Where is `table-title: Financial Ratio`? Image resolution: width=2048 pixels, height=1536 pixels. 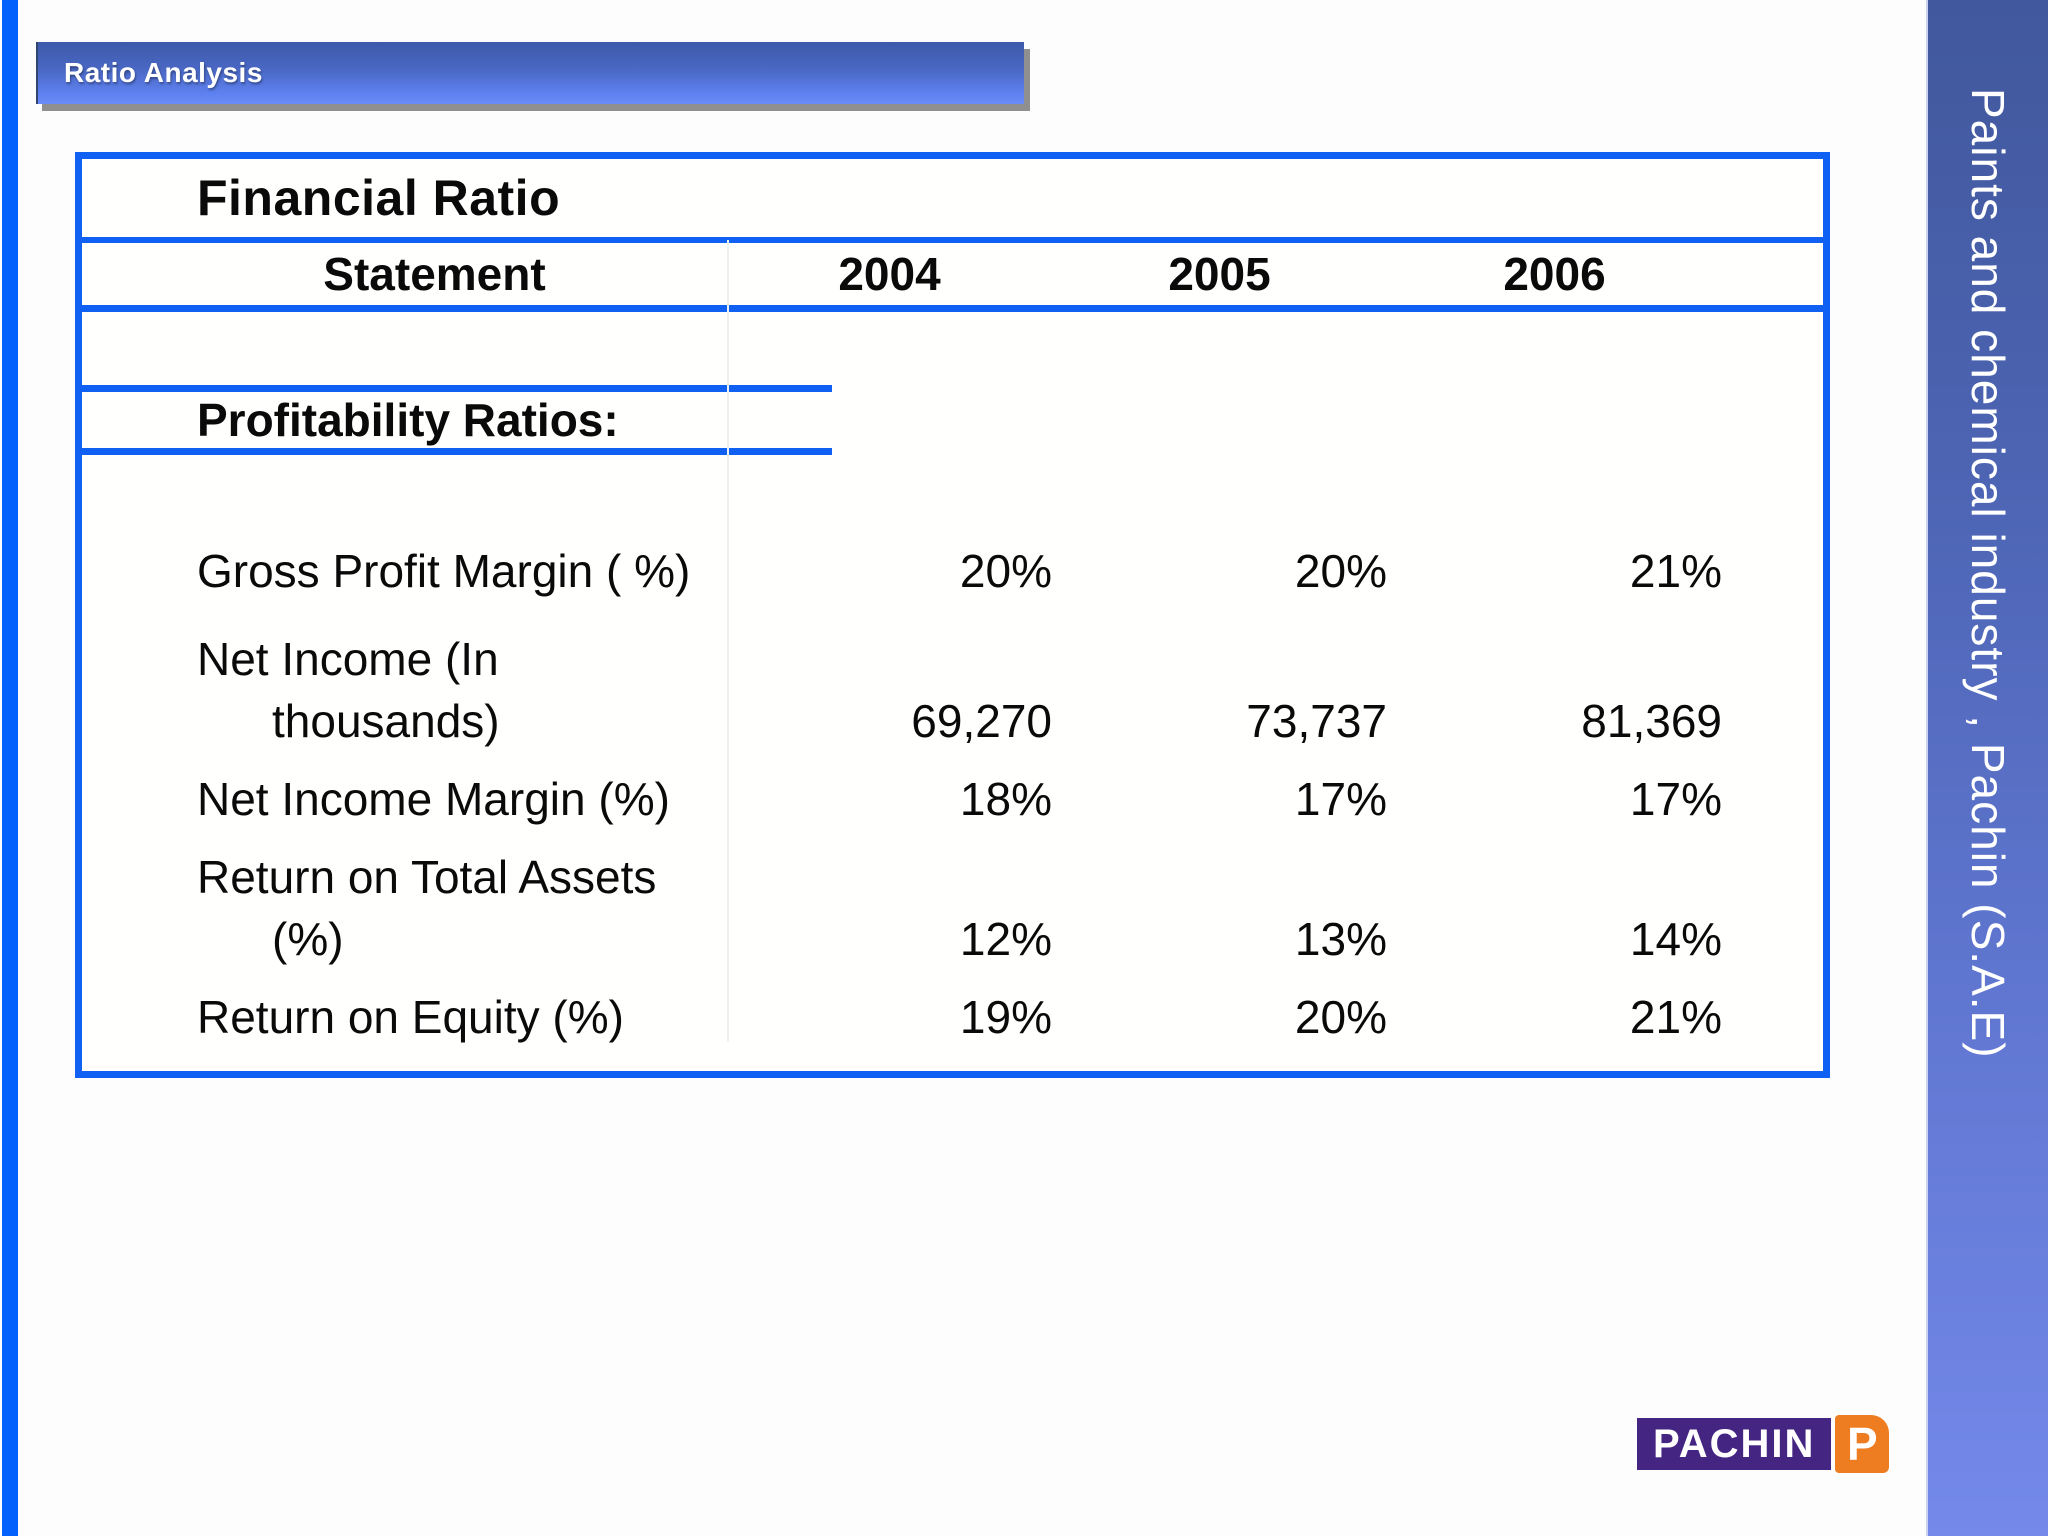 table-title: Financial Ratio is located at coordinates (952, 201).